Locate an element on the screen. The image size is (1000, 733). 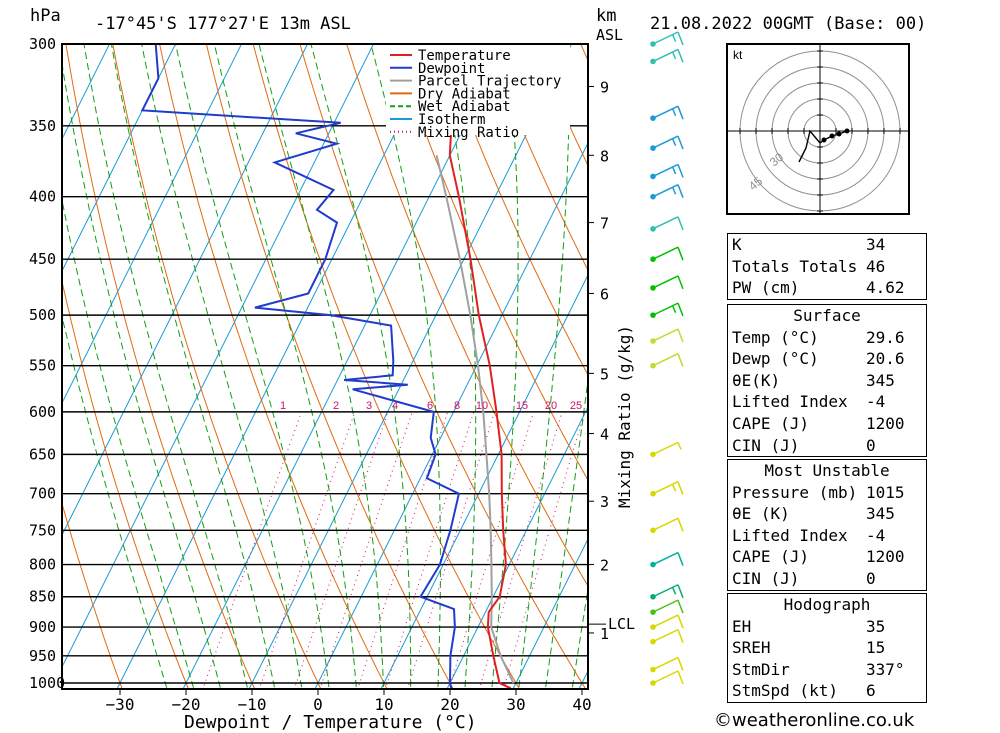
temperature-line is located at coordinates (468, 366).